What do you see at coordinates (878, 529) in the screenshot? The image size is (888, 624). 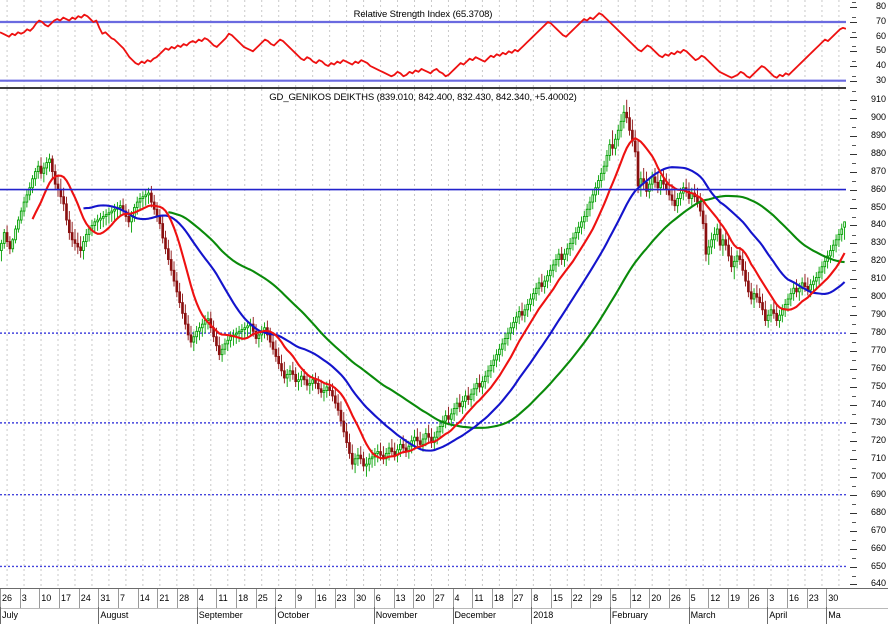 I see `price-axis-label: 670` at bounding box center [878, 529].